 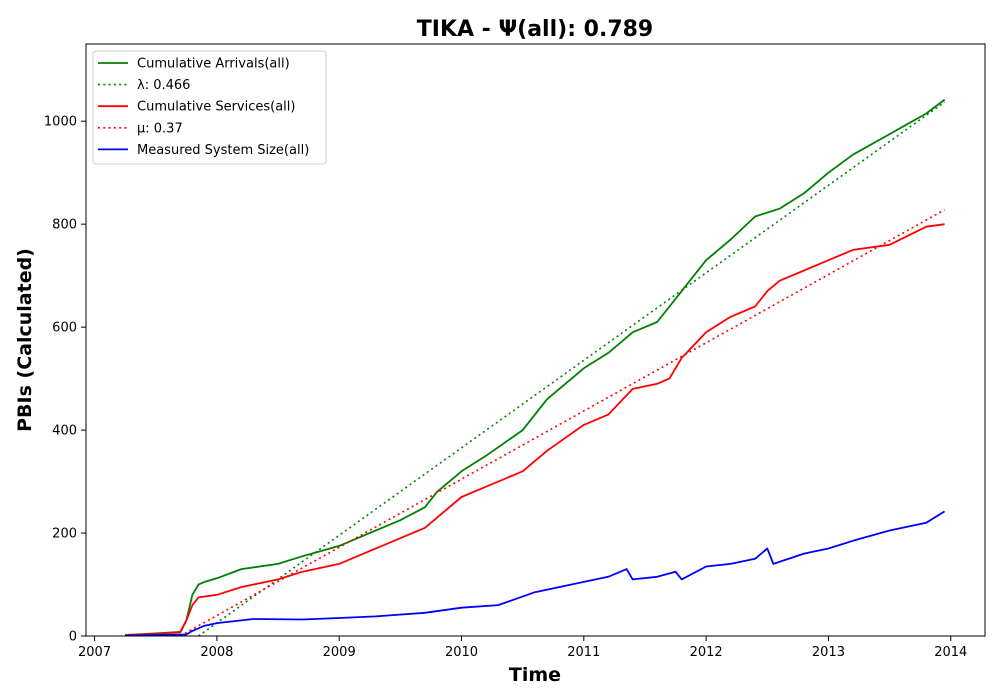 I want to click on x-tick-label: 2014, so click(x=950, y=652).